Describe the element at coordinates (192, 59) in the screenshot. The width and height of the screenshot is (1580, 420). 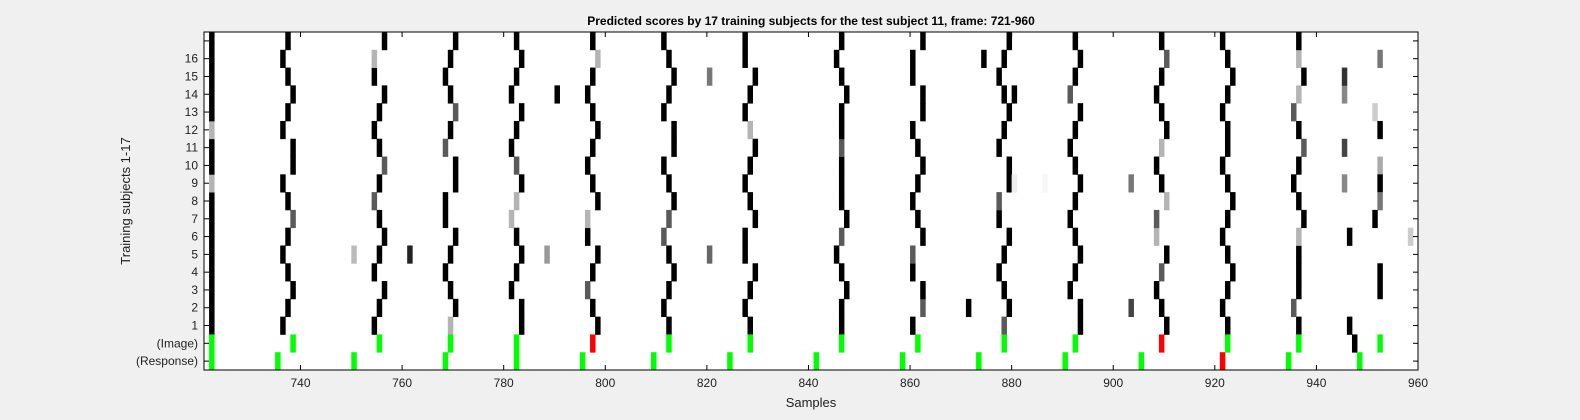
I see `y-tick-label: 16` at that location.